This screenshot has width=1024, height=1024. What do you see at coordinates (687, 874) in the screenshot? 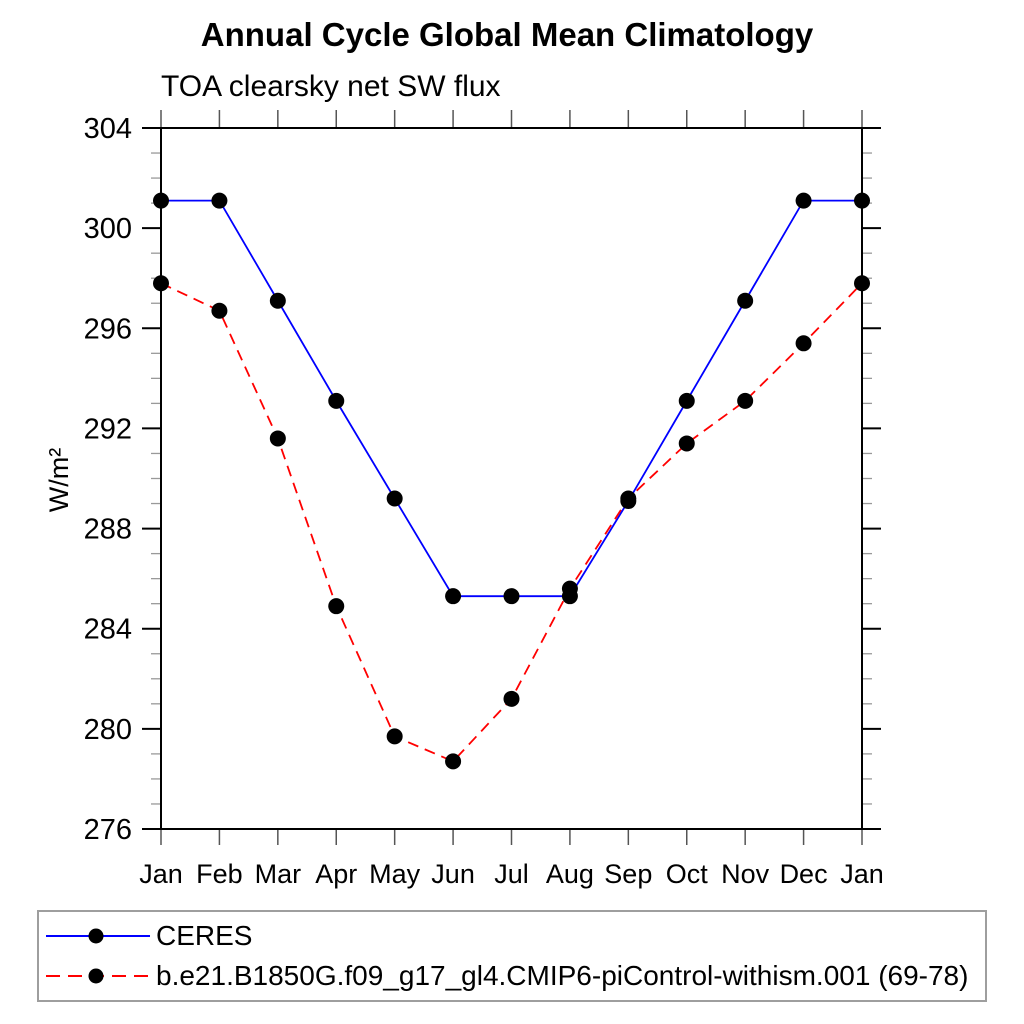
I see `svg-text: Oct` at bounding box center [687, 874].